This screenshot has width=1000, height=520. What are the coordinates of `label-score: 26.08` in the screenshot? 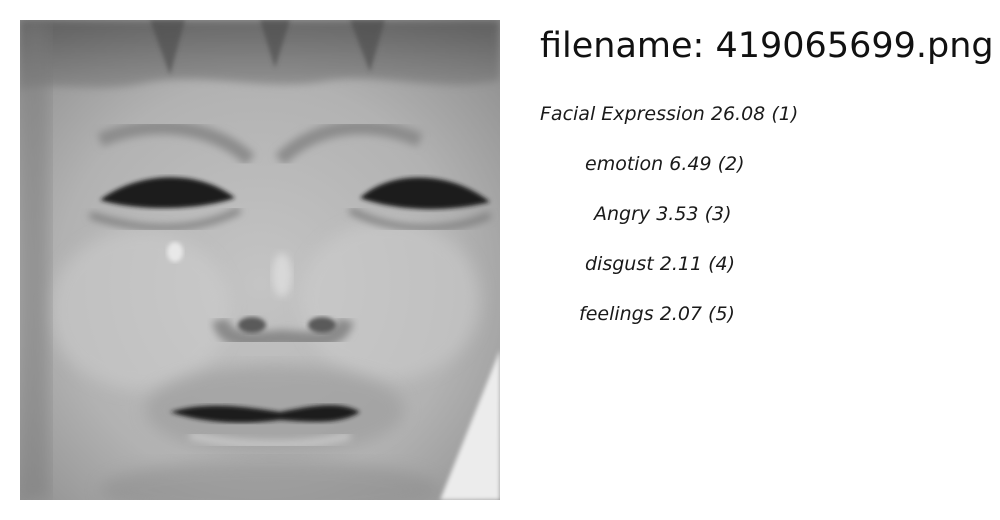 It's located at (738, 114).